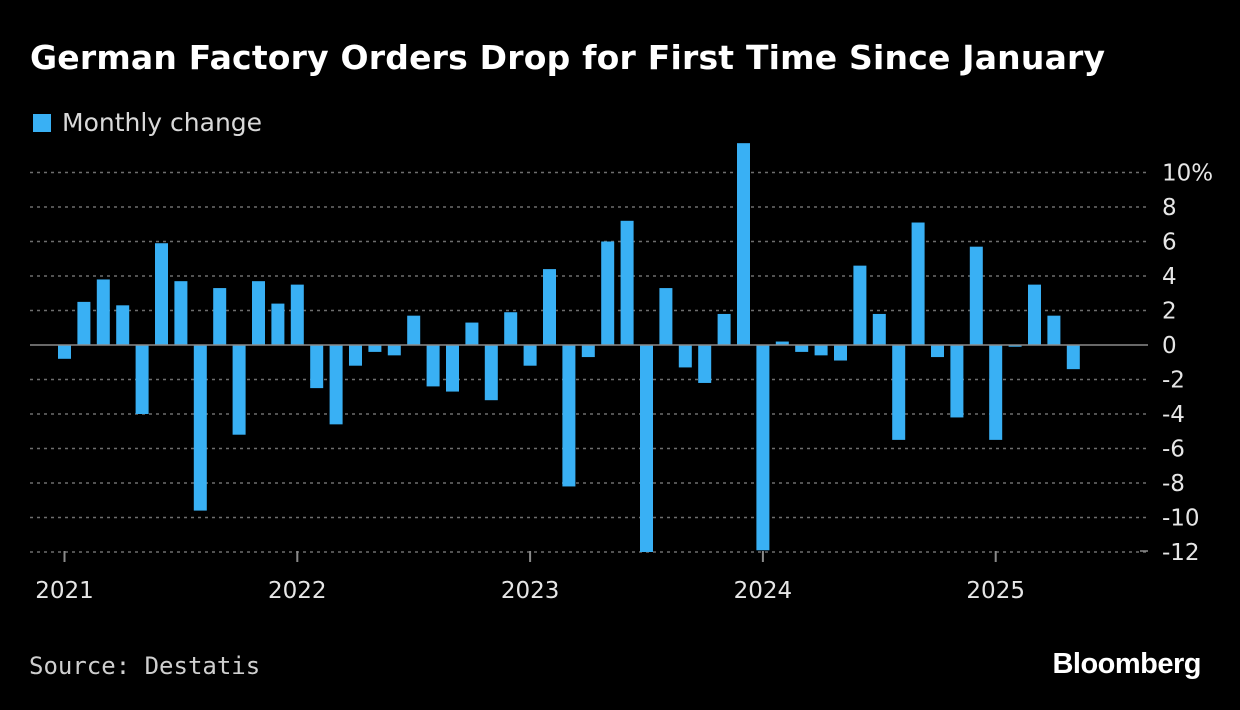 This screenshot has height=710, width=1240. Describe the element at coordinates (1181, 519) in the screenshot. I see `y-tick-label: -10` at that location.